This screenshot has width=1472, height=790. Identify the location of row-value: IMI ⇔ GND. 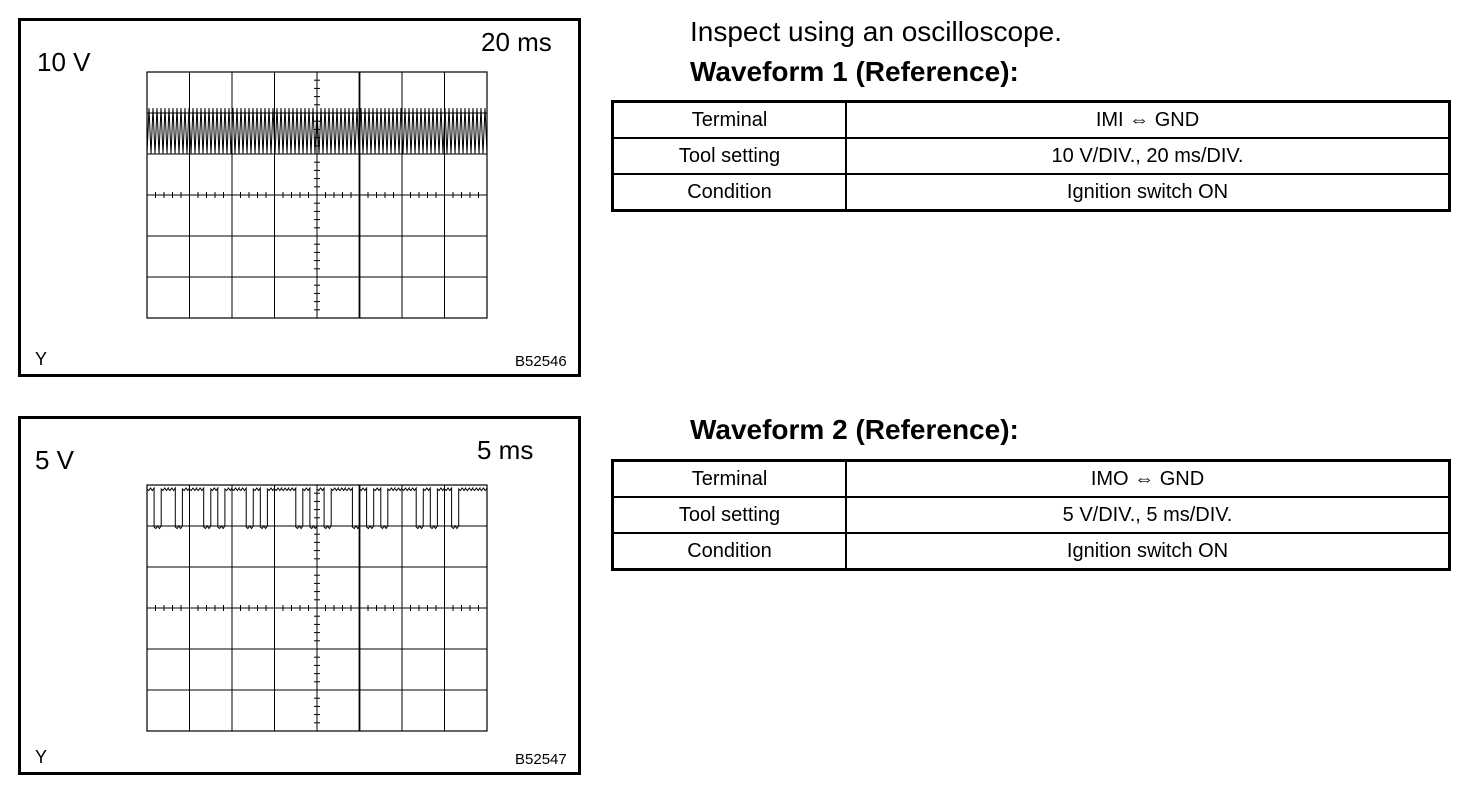
(1148, 119).